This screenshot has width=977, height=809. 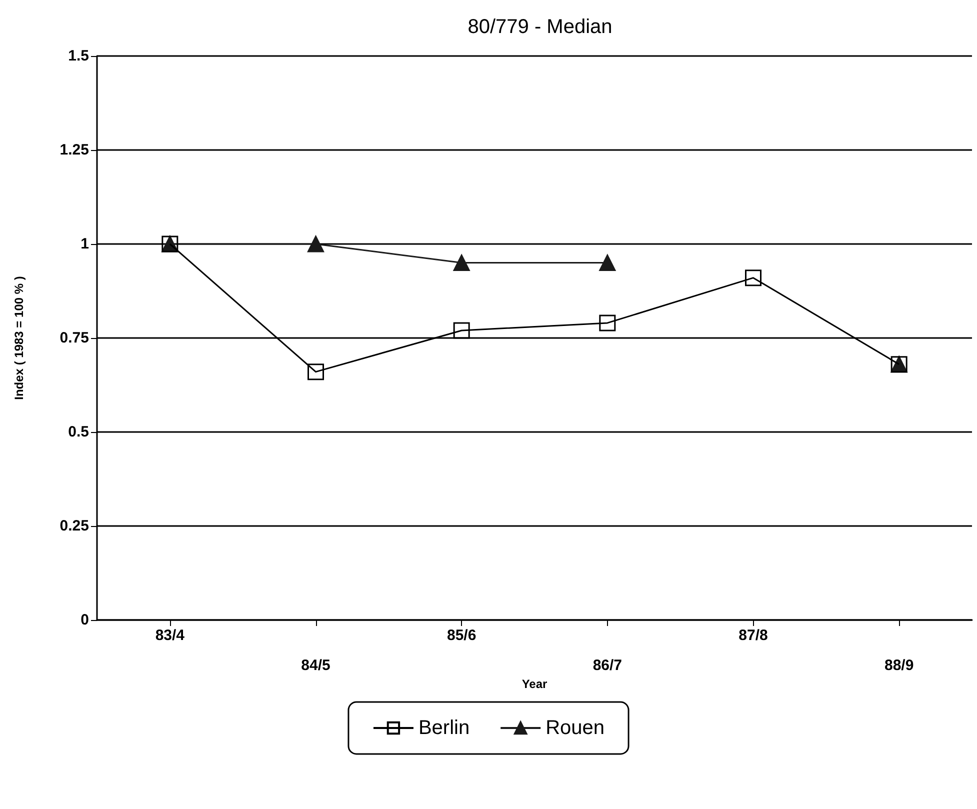 What do you see at coordinates (84, 620) in the screenshot?
I see `y-tick-label: 0` at bounding box center [84, 620].